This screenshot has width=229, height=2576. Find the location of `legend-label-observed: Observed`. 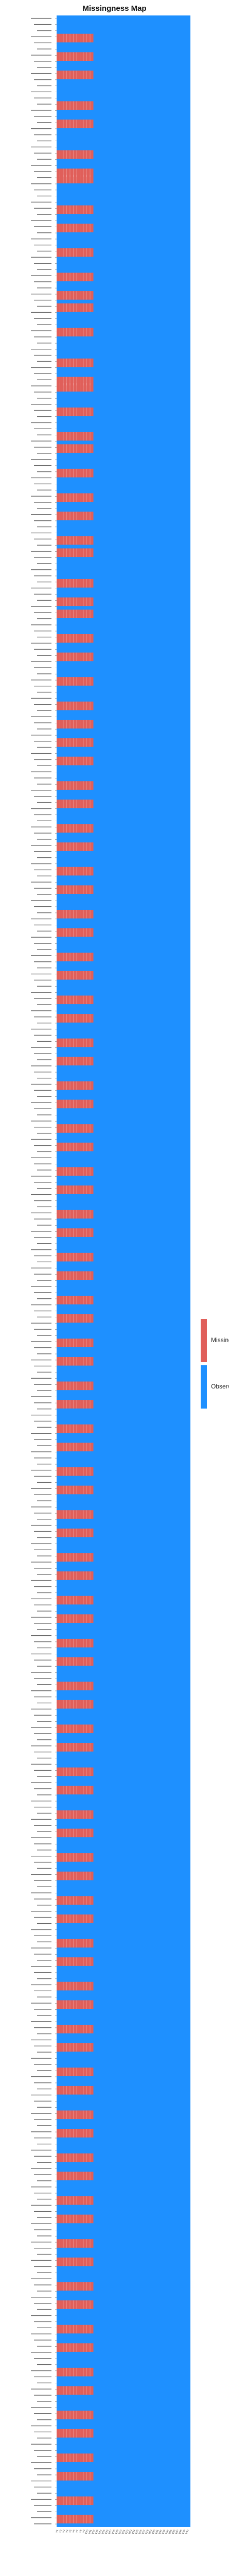

legend-label-observed: Observed is located at coordinates (220, 1386).